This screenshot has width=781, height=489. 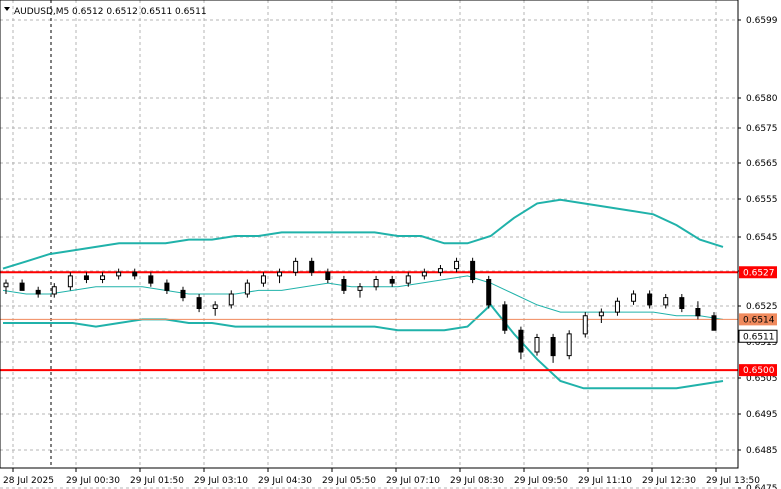 I want to click on y-tick-label: 0.6495, so click(x=762, y=415).